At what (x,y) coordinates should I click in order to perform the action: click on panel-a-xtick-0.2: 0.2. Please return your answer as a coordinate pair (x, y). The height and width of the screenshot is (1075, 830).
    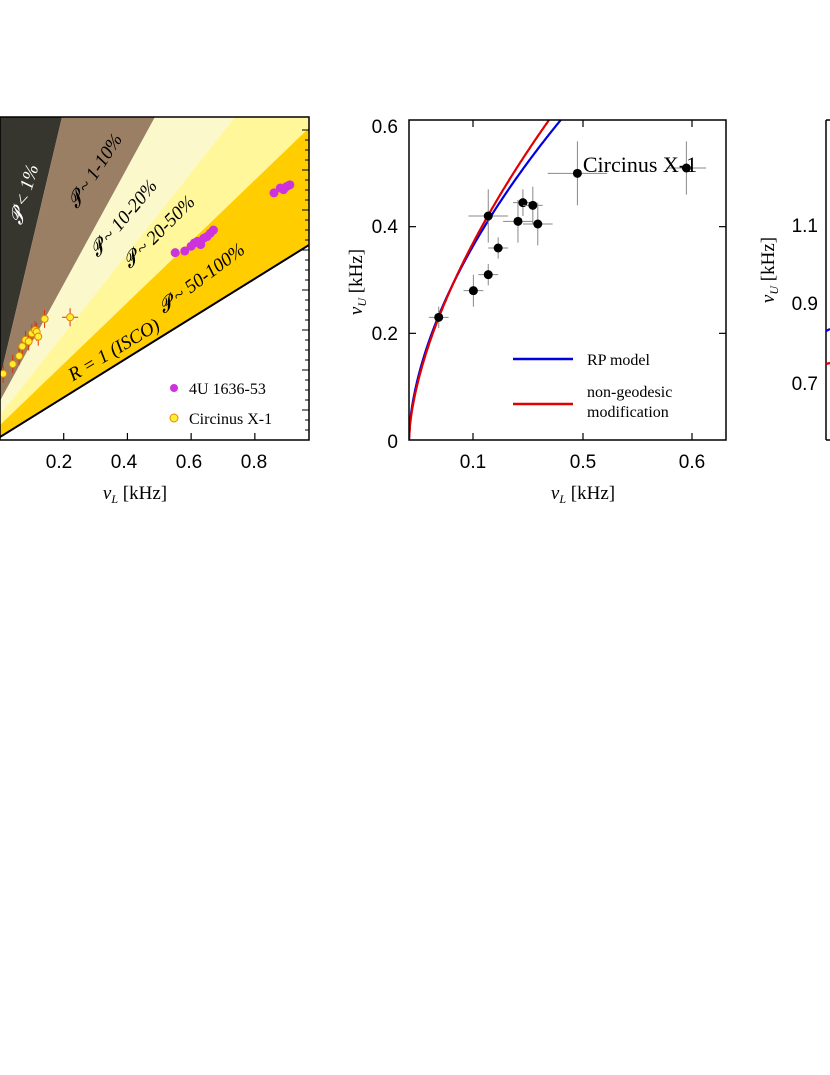
    Looking at the image, I should click on (59, 462).